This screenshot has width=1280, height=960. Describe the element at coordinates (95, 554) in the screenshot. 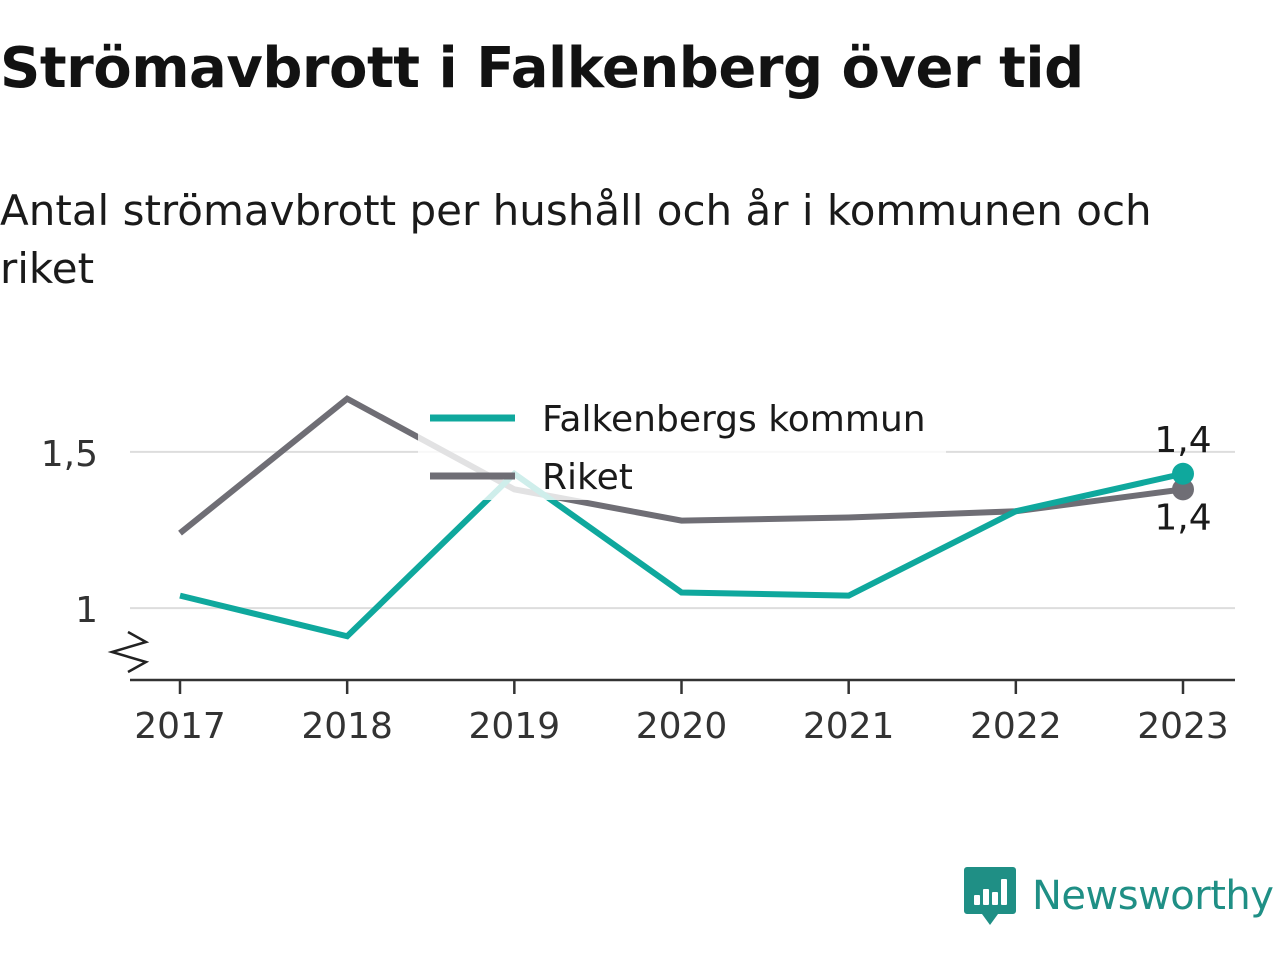

I see `y-axis: 11,5` at that location.